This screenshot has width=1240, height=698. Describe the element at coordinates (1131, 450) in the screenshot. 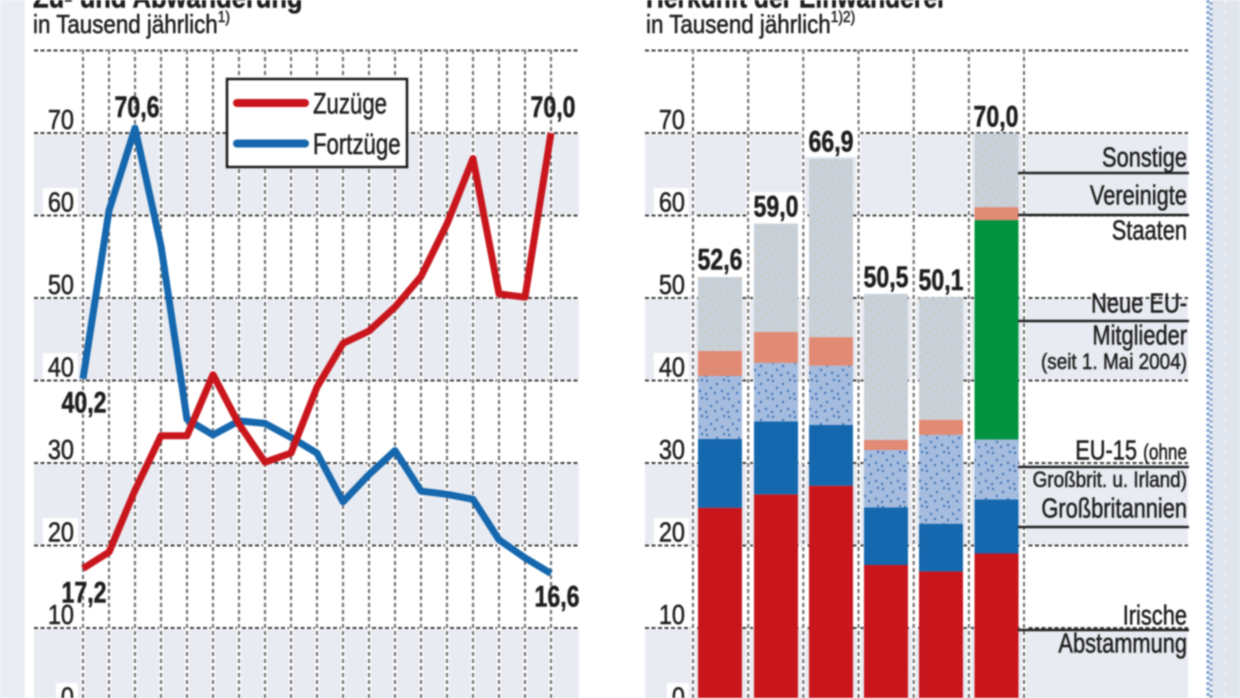

I see `svg-text: EU-15 (ohne` at that location.